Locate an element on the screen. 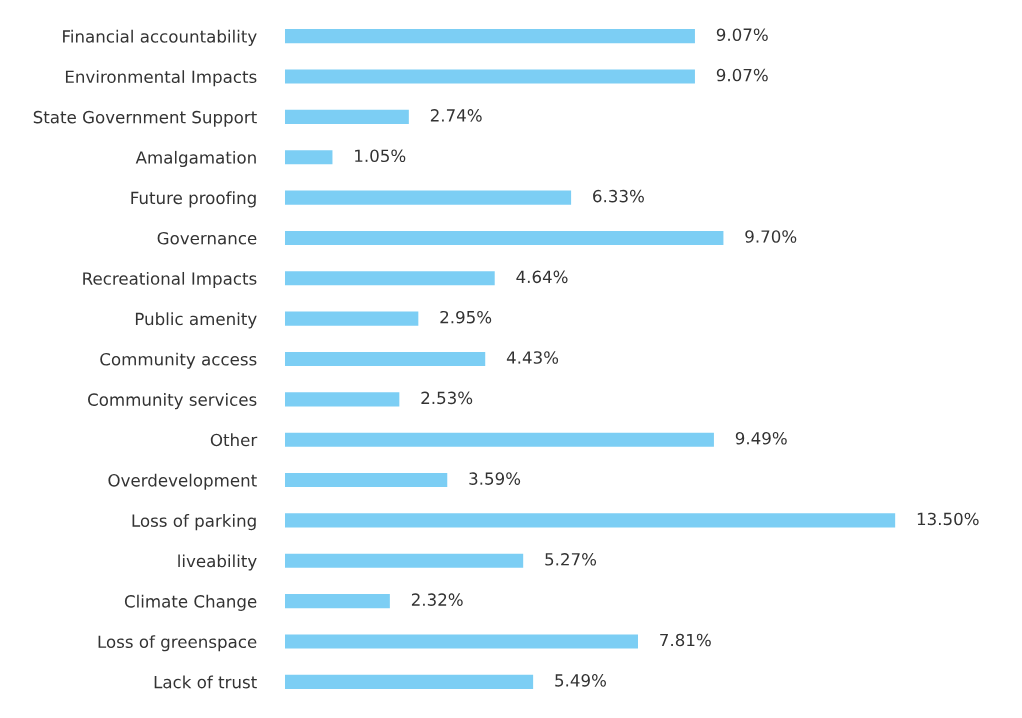 Image resolution: width=1022 pixels, height=718 pixels. y-tick-label: Loss of greenspace is located at coordinates (177, 643).